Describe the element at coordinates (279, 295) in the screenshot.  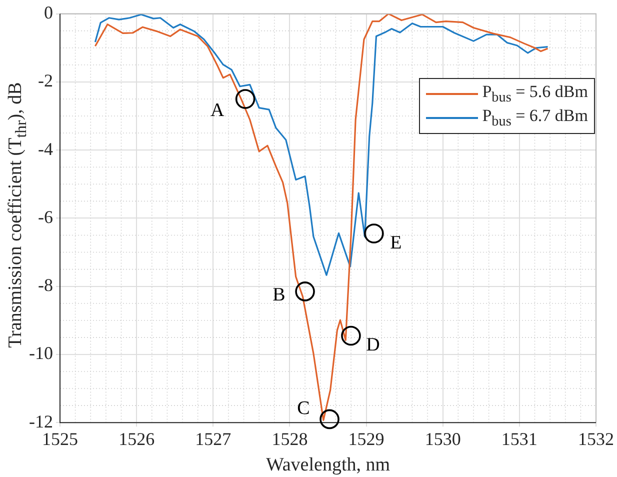
I see `annotation: B` at that location.